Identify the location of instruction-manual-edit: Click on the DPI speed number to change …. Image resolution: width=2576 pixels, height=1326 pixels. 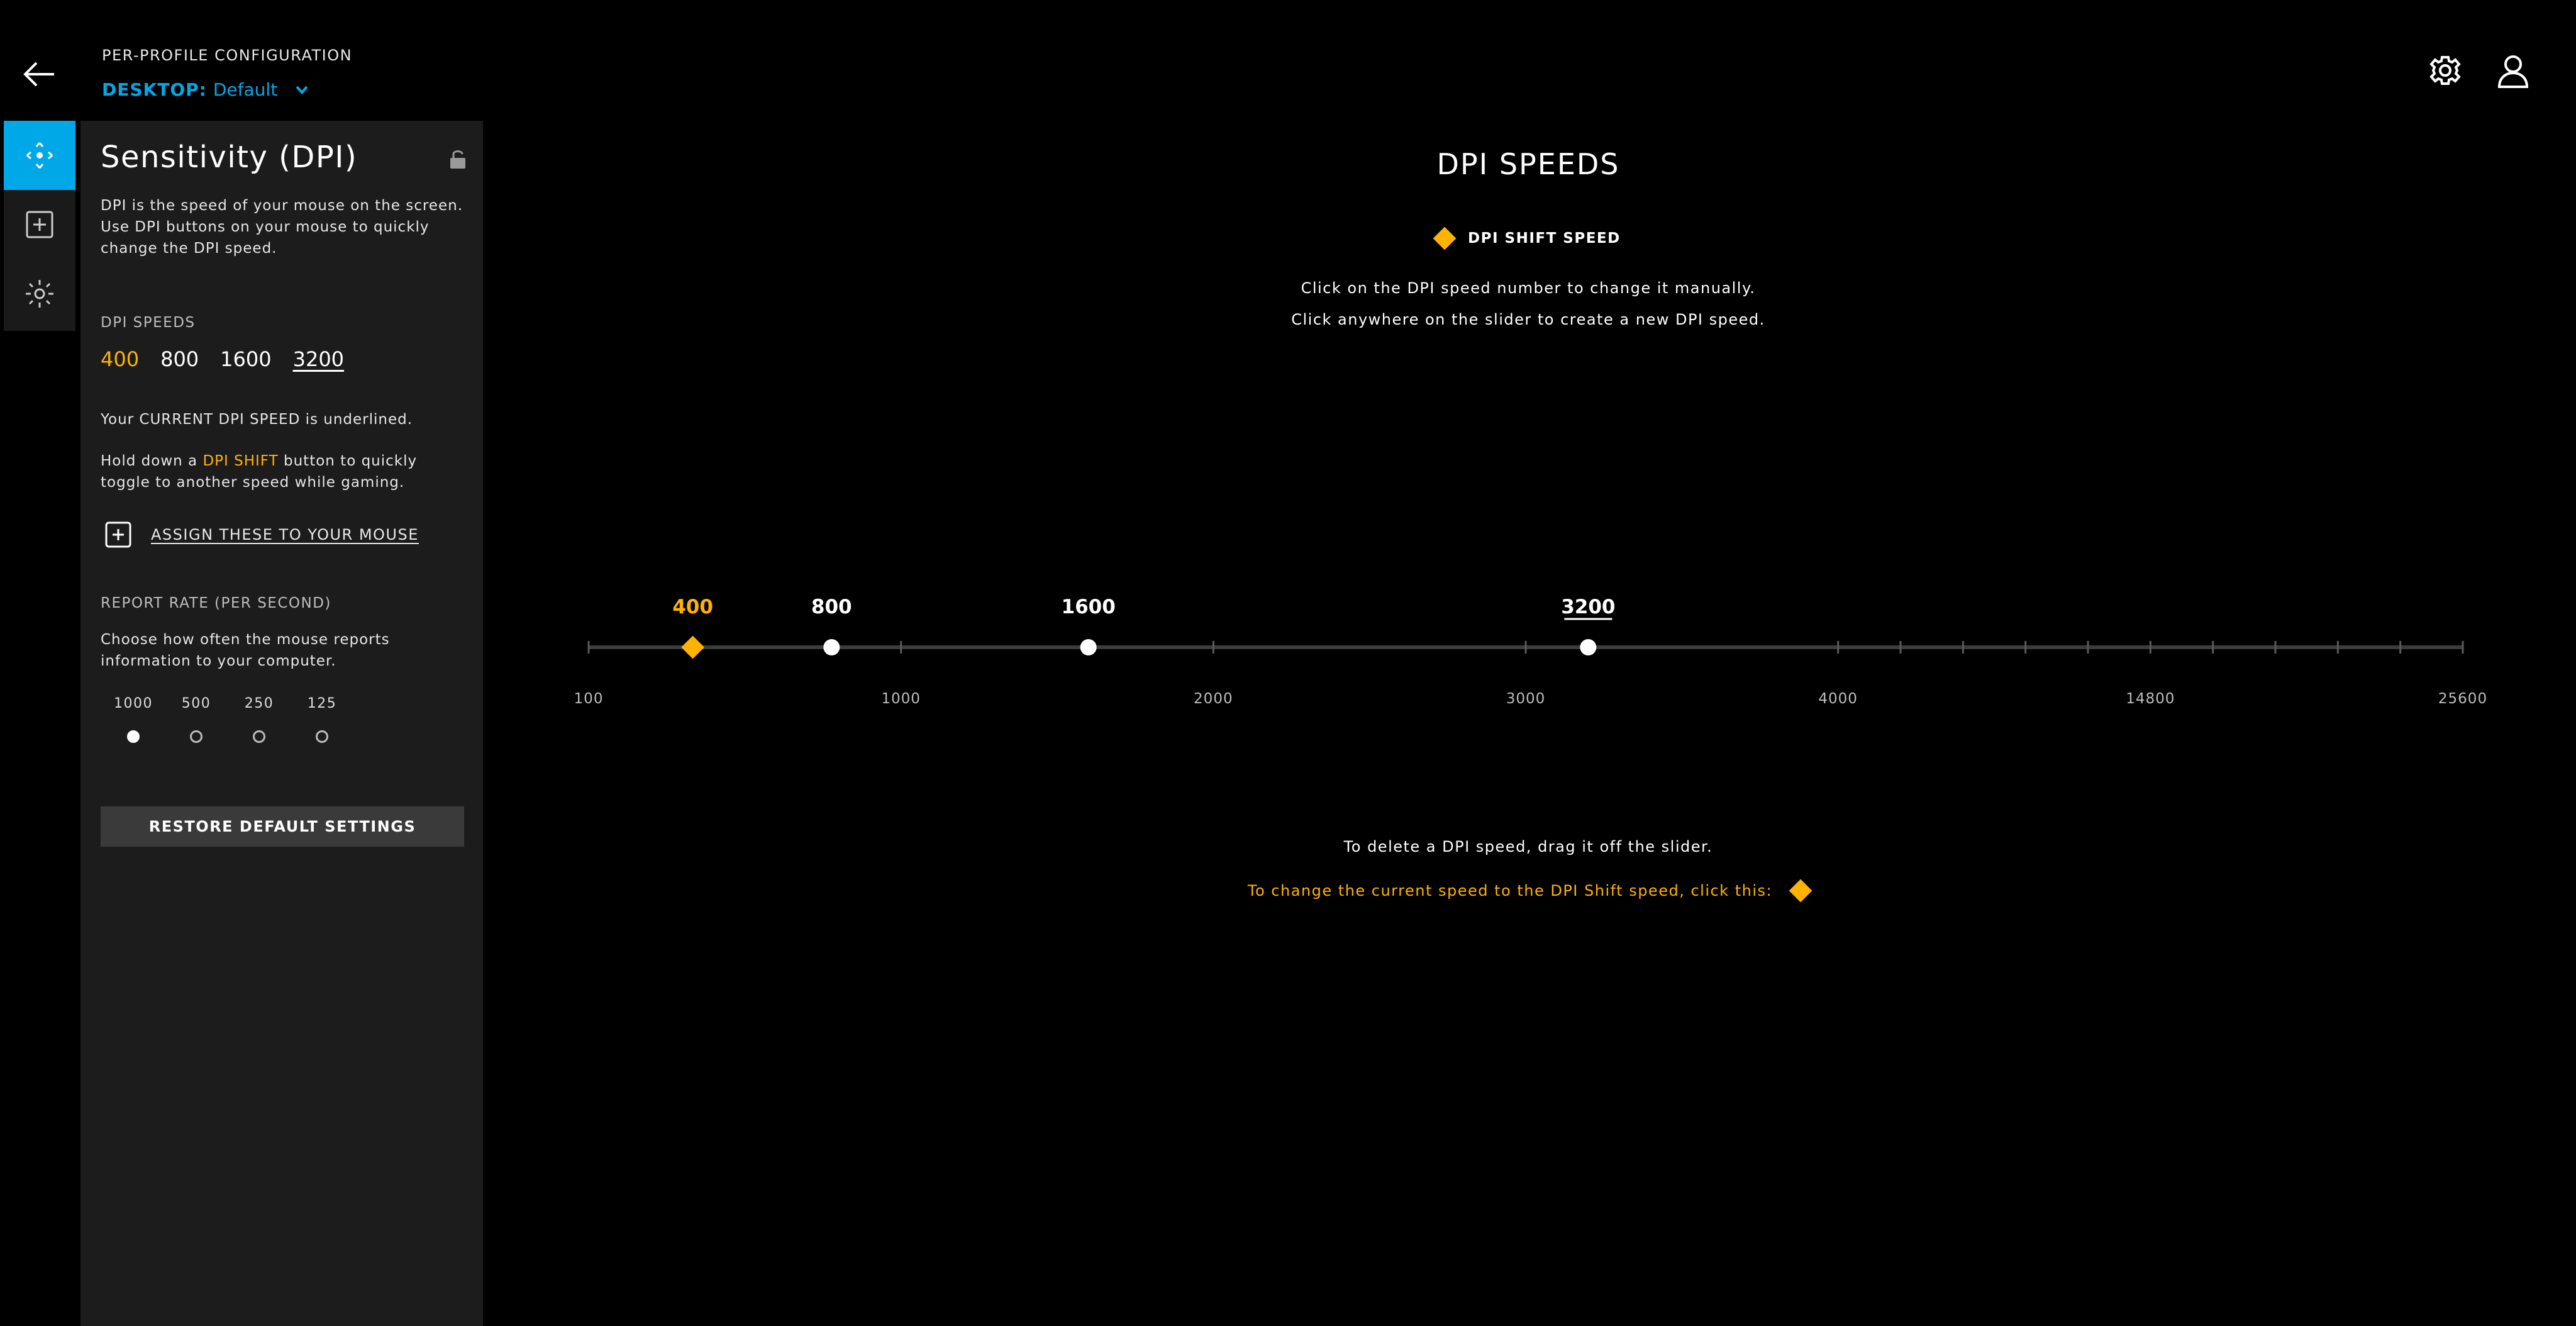
(1528, 288).